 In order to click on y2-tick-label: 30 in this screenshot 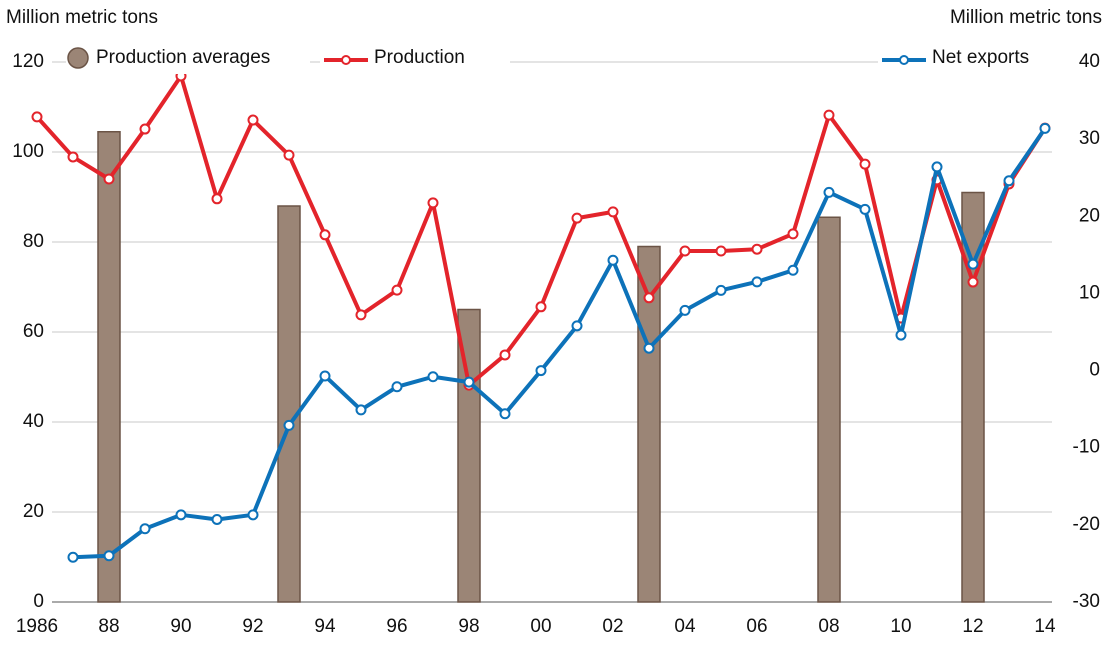, I will do `click(1089, 138)`.